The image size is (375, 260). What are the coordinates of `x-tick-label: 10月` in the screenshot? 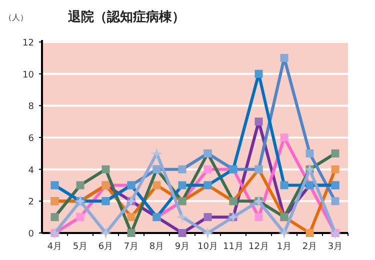 It's located at (208, 247).